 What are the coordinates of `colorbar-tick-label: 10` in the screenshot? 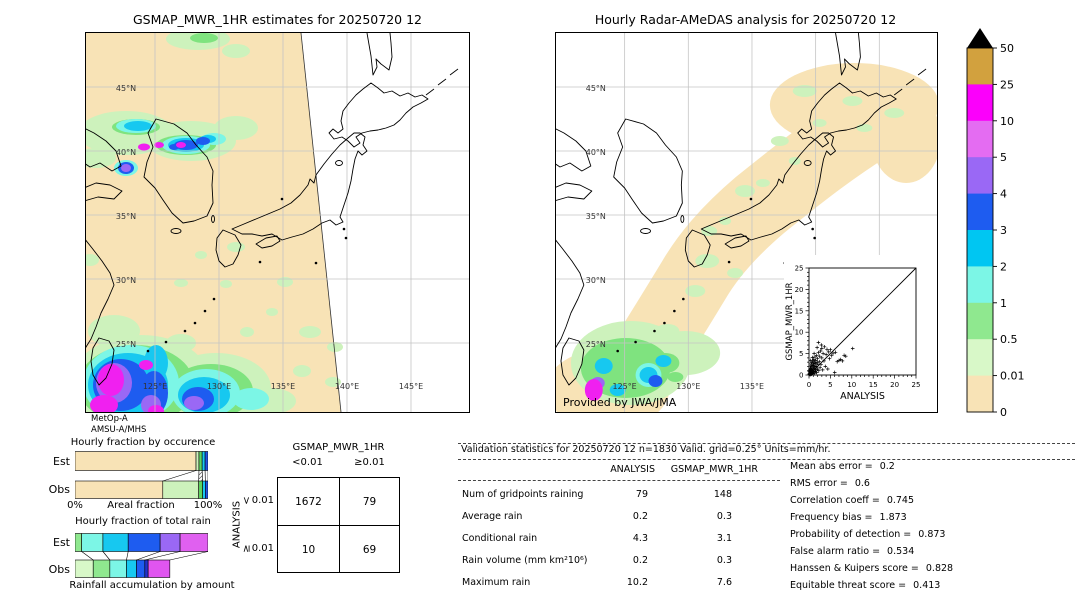 It's located at (1007, 121).